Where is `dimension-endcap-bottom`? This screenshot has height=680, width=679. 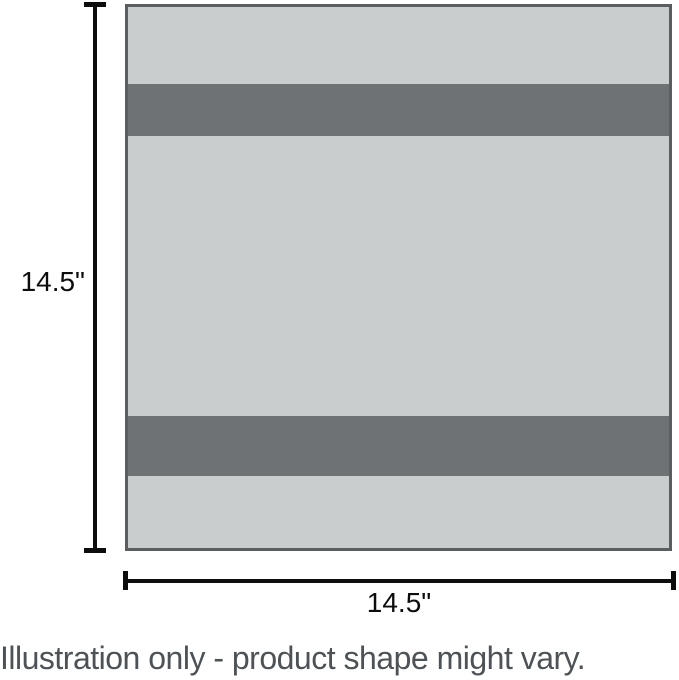 dimension-endcap-bottom is located at coordinates (95, 550).